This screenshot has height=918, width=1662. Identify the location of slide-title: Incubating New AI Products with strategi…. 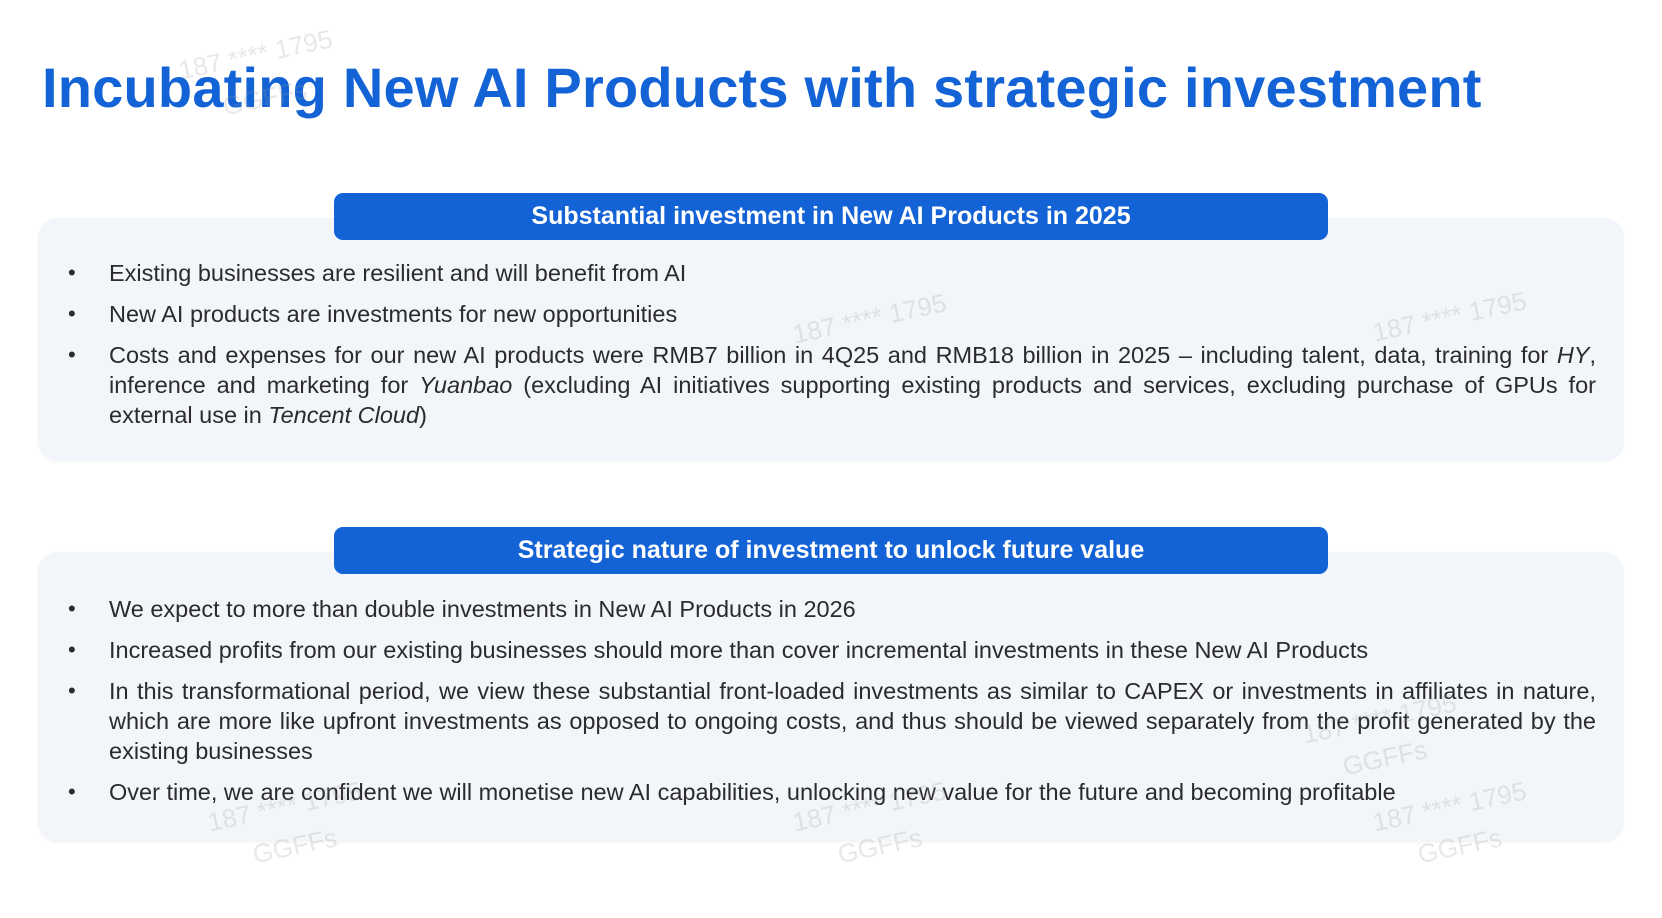
(762, 87).